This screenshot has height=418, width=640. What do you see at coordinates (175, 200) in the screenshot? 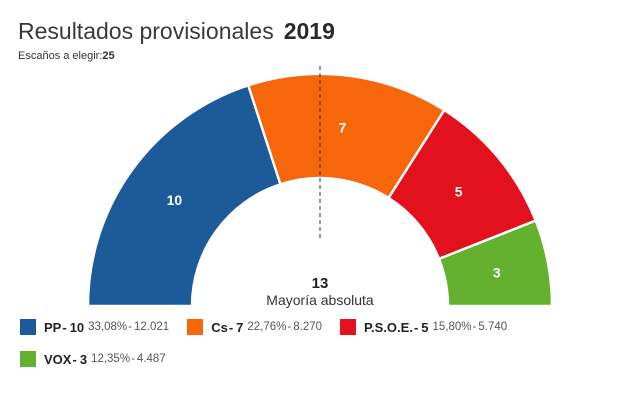
I see `segment-label-pp: 10` at bounding box center [175, 200].